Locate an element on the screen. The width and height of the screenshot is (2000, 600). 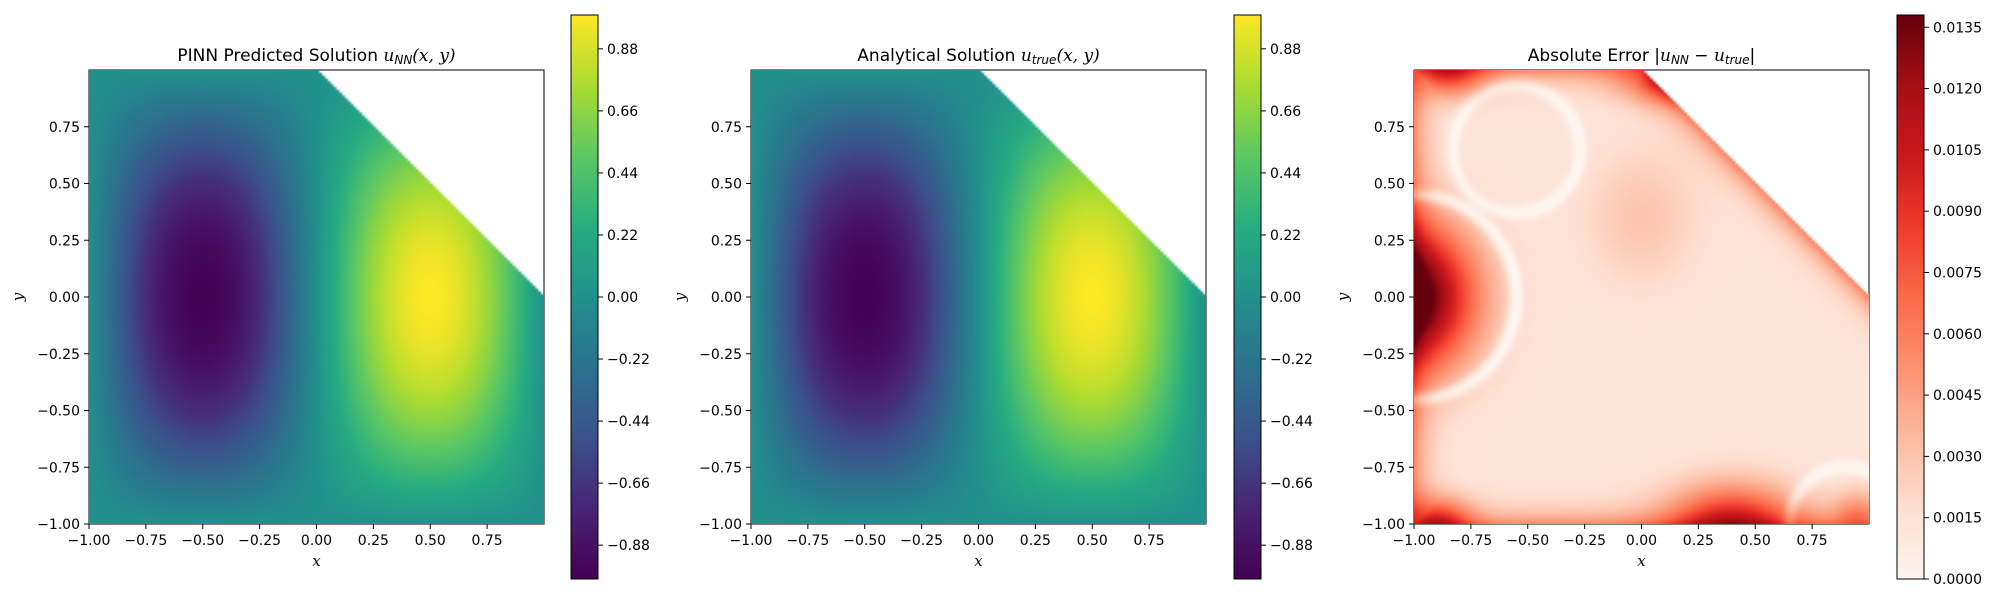
chart-title: Absolute Error |uNN − utrue| is located at coordinates (1642, 56).